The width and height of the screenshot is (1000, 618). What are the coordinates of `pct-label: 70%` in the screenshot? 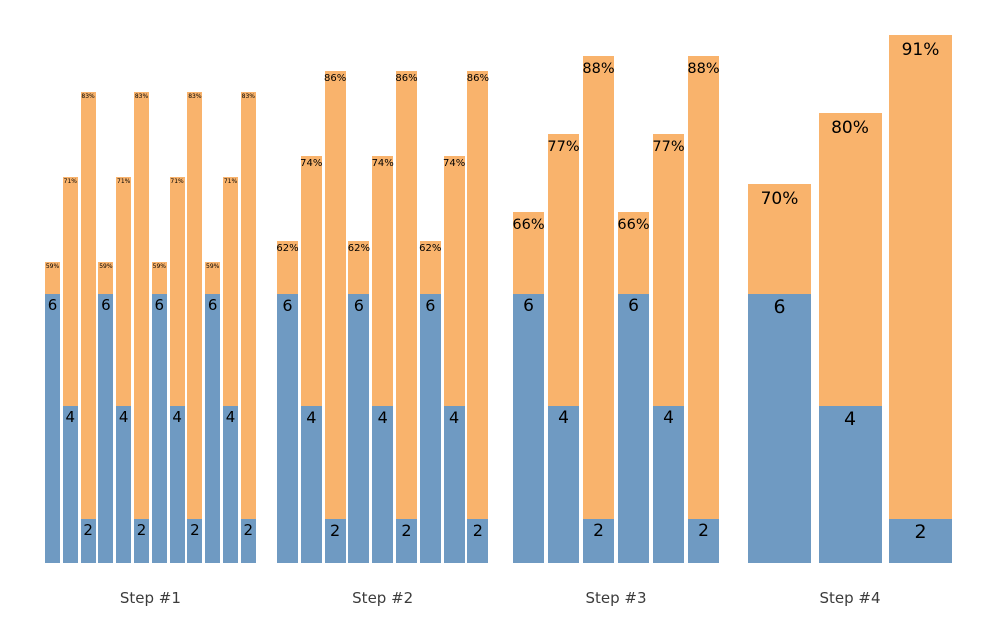 It's located at (779, 199).